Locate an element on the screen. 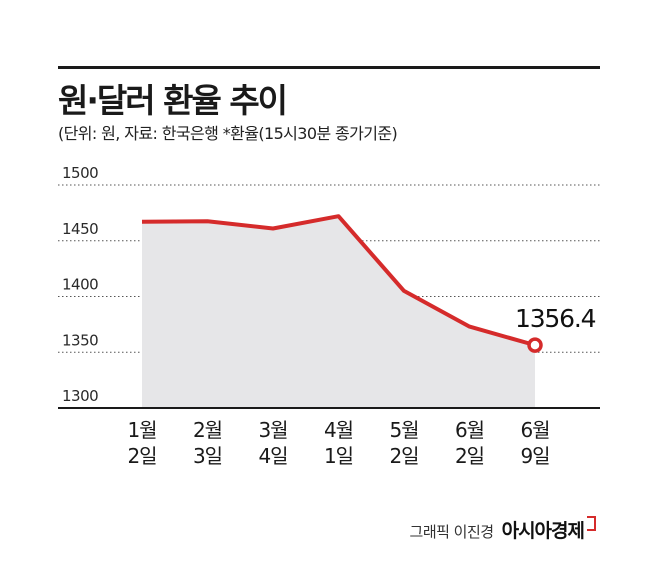 The height and width of the screenshot is (583, 658). x-tick-day: 1일 is located at coordinates (338, 456).